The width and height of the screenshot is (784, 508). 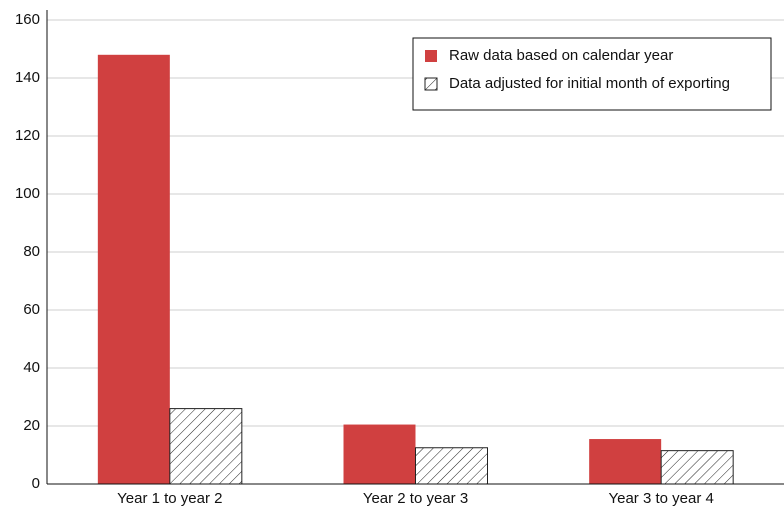 I want to click on legend-box, so click(x=592, y=74).